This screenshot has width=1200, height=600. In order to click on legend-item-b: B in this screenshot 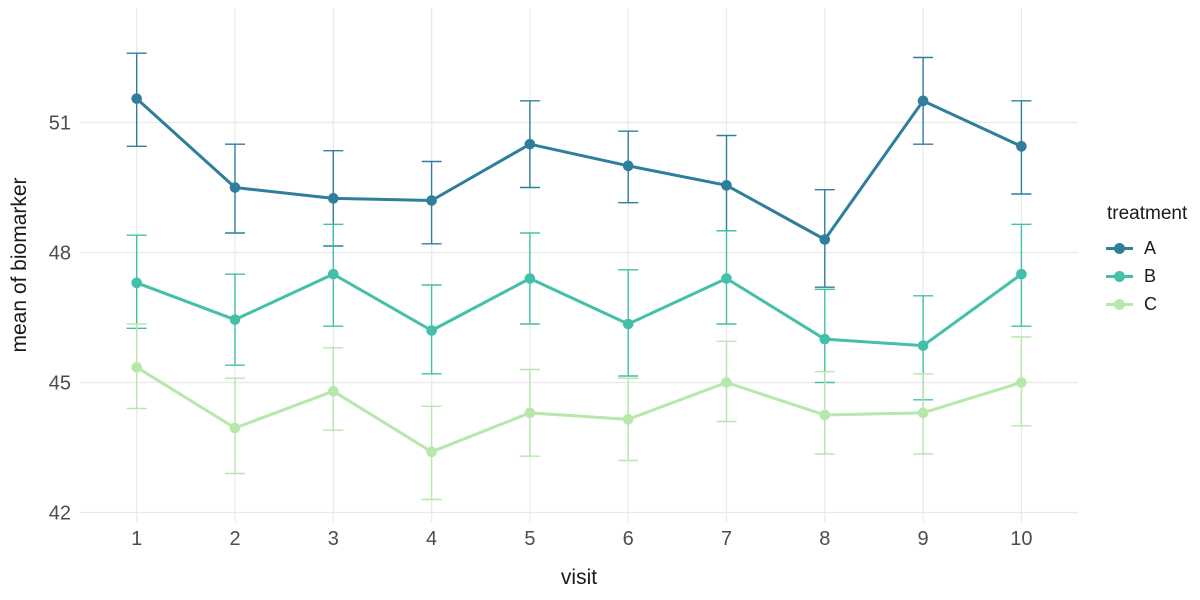, I will do `click(1146, 276)`.